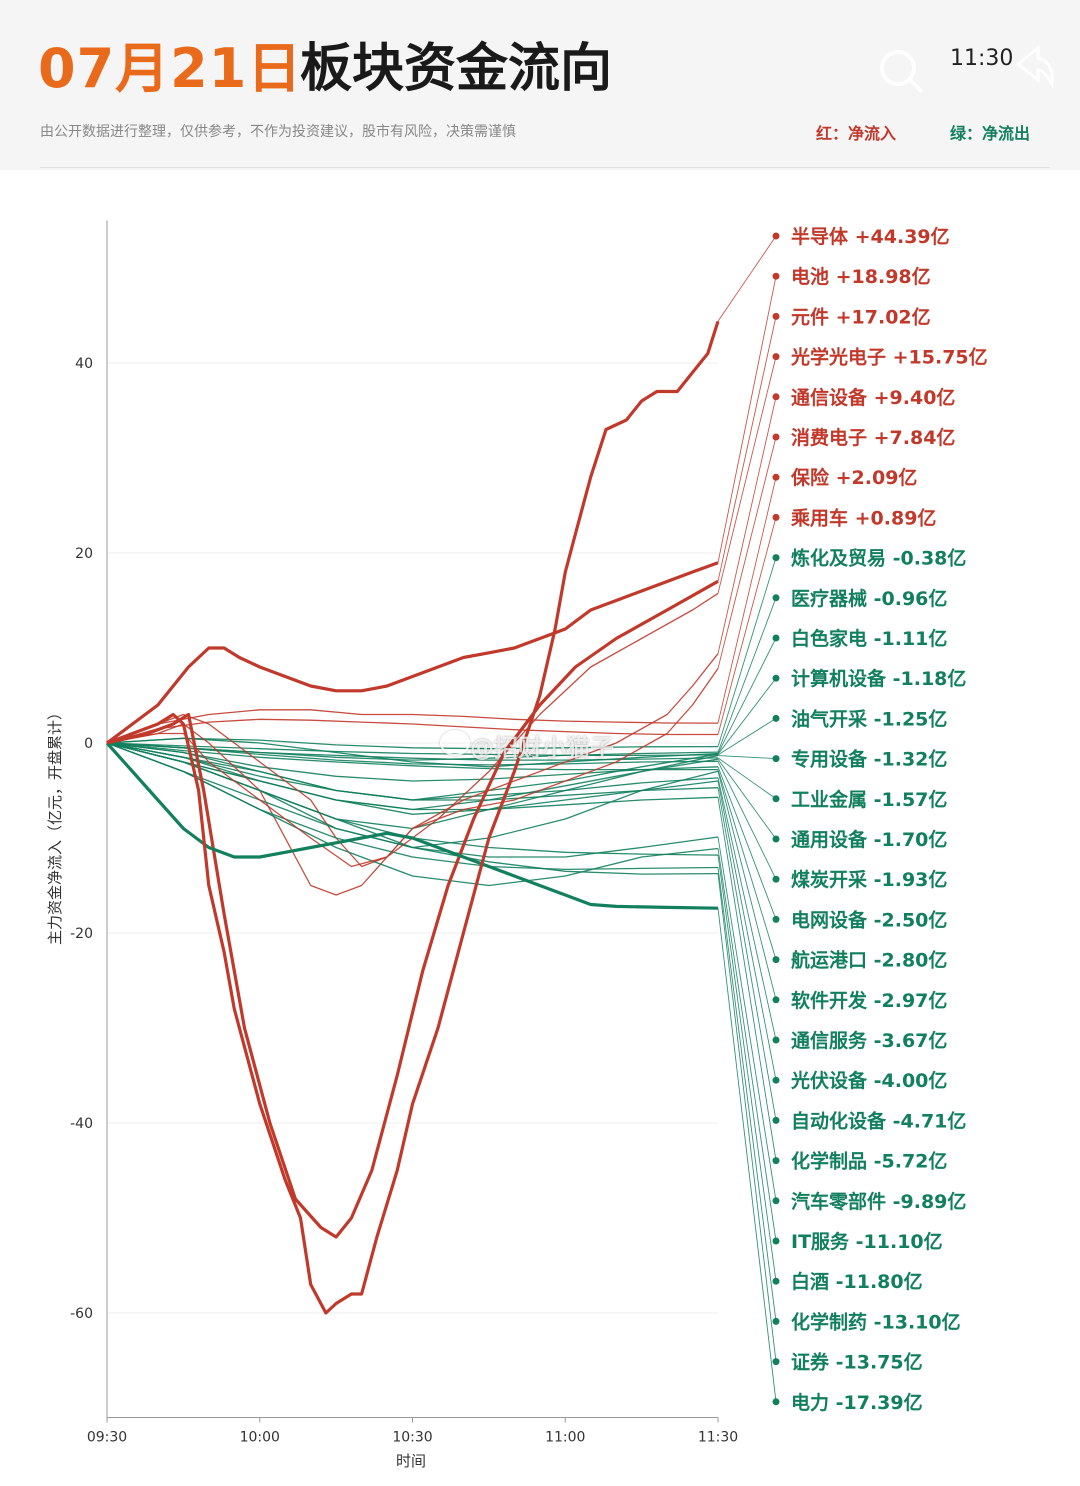  What do you see at coordinates (545, 167) in the screenshot?
I see `header-divider` at bounding box center [545, 167].